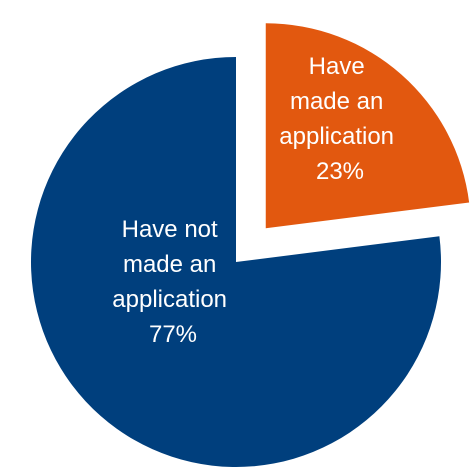  I want to click on label-have-made-line-1: Have, so click(337, 66).